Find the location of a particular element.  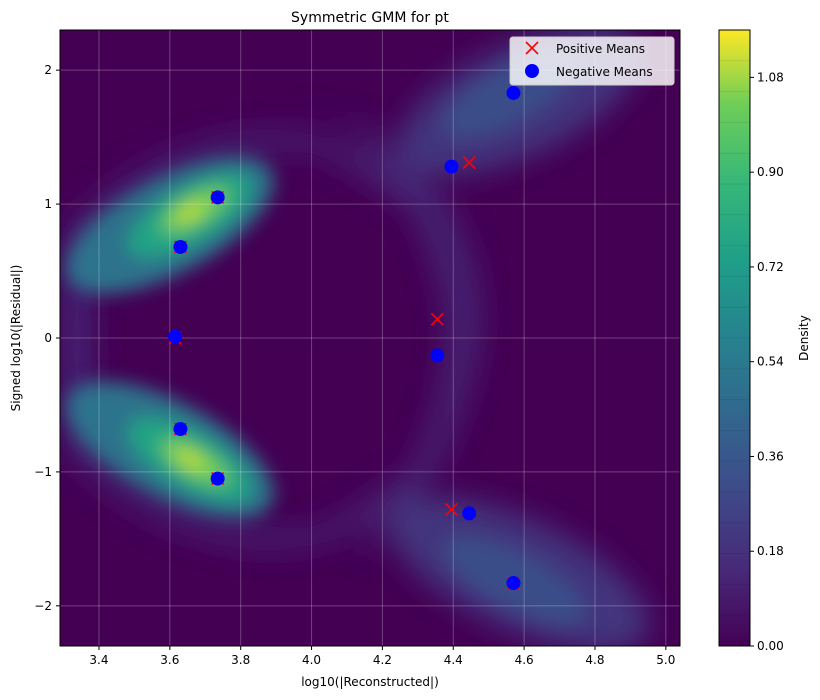

chart-title: Symmetric GMM for pt is located at coordinates (370, 18).